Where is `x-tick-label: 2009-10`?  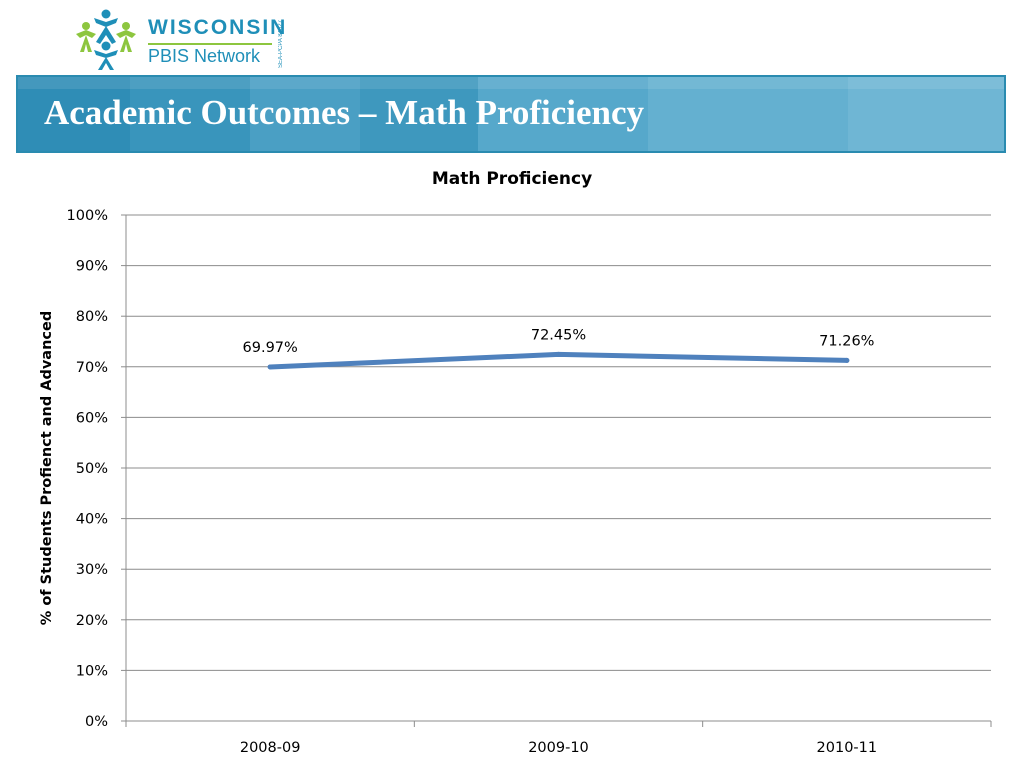
x-tick-label: 2009-10 is located at coordinates (558, 748).